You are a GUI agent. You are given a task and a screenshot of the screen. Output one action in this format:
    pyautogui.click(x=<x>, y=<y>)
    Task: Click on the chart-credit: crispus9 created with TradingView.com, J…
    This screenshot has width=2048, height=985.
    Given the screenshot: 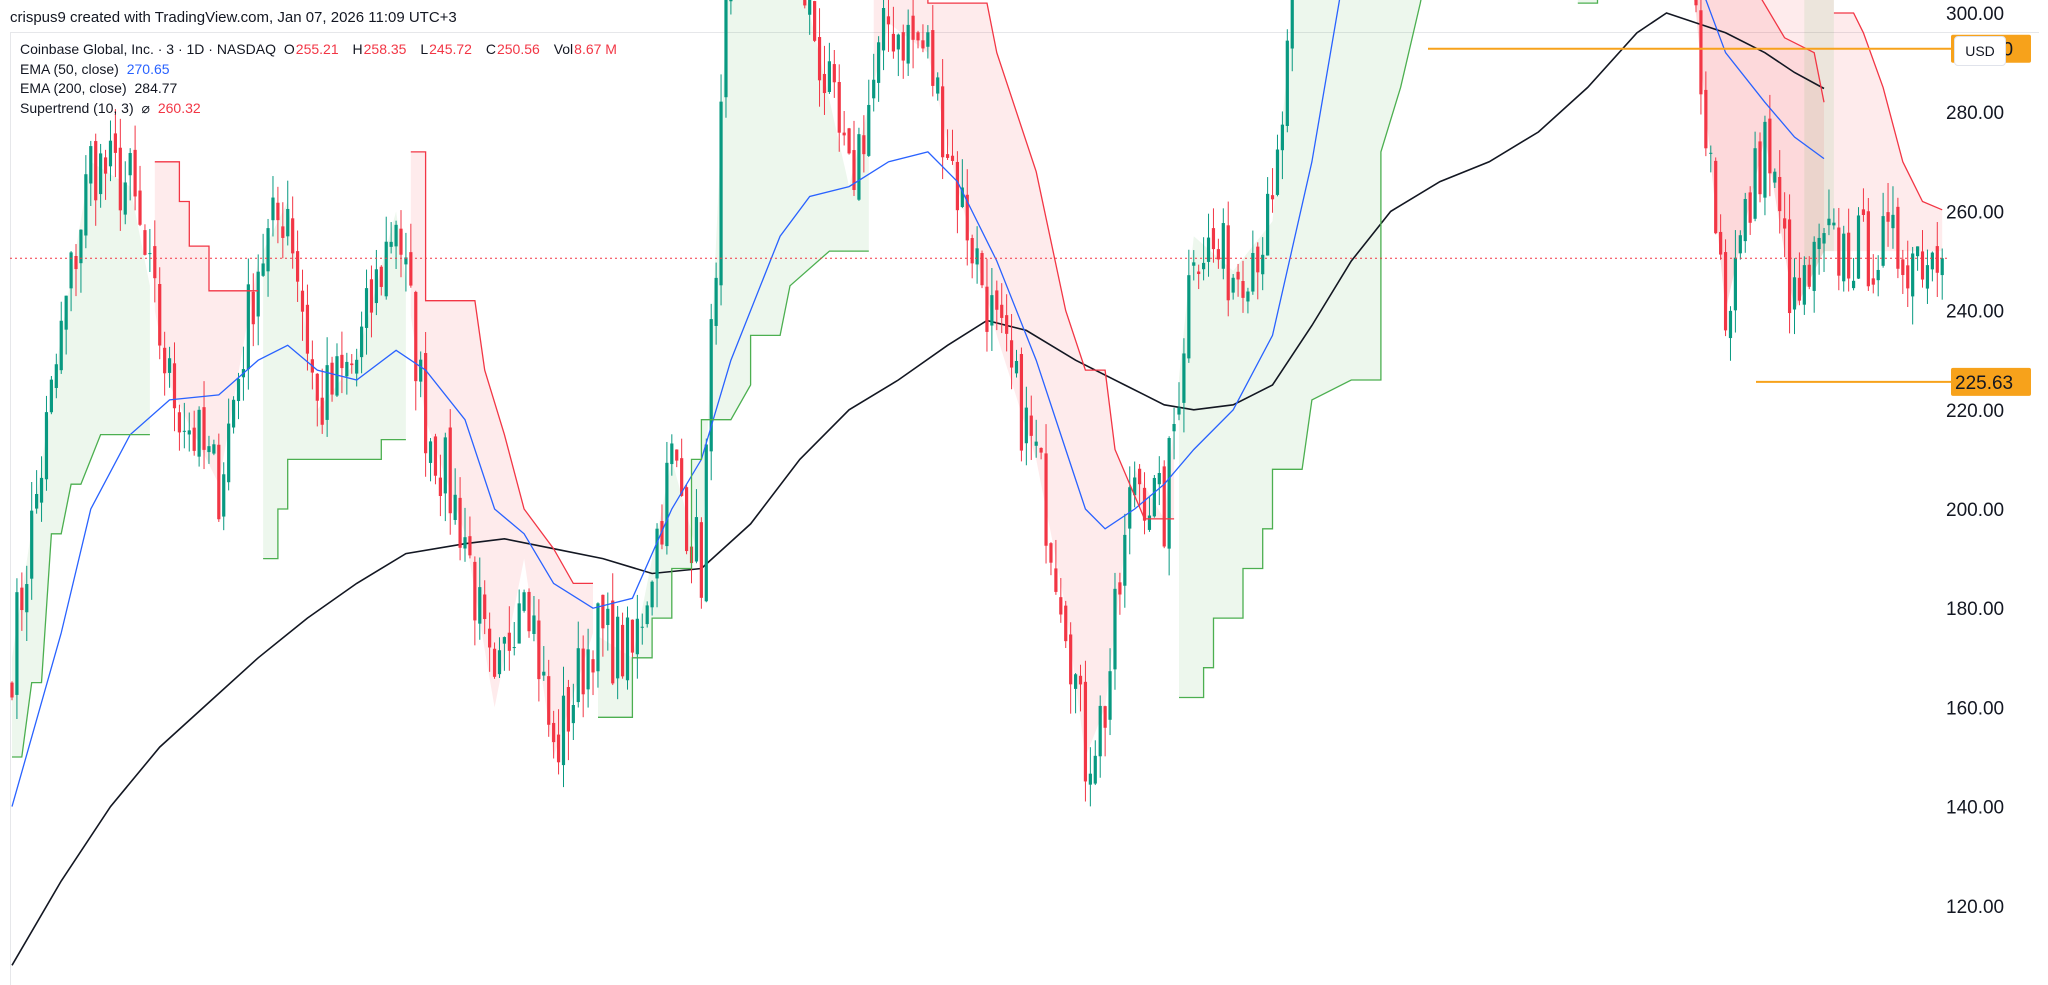 What is the action you would take?
    pyautogui.click(x=233, y=17)
    